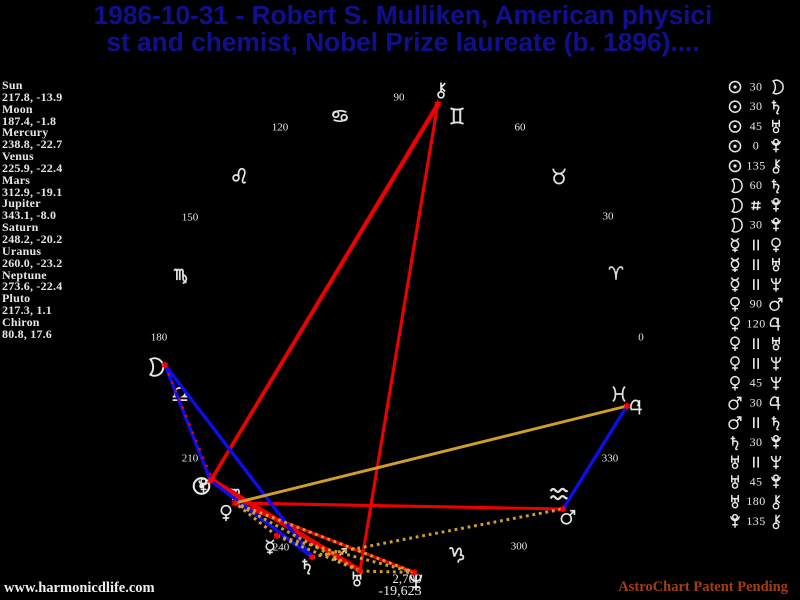 The width and height of the screenshot is (800, 600). I want to click on svg-text: 330, so click(610, 459).